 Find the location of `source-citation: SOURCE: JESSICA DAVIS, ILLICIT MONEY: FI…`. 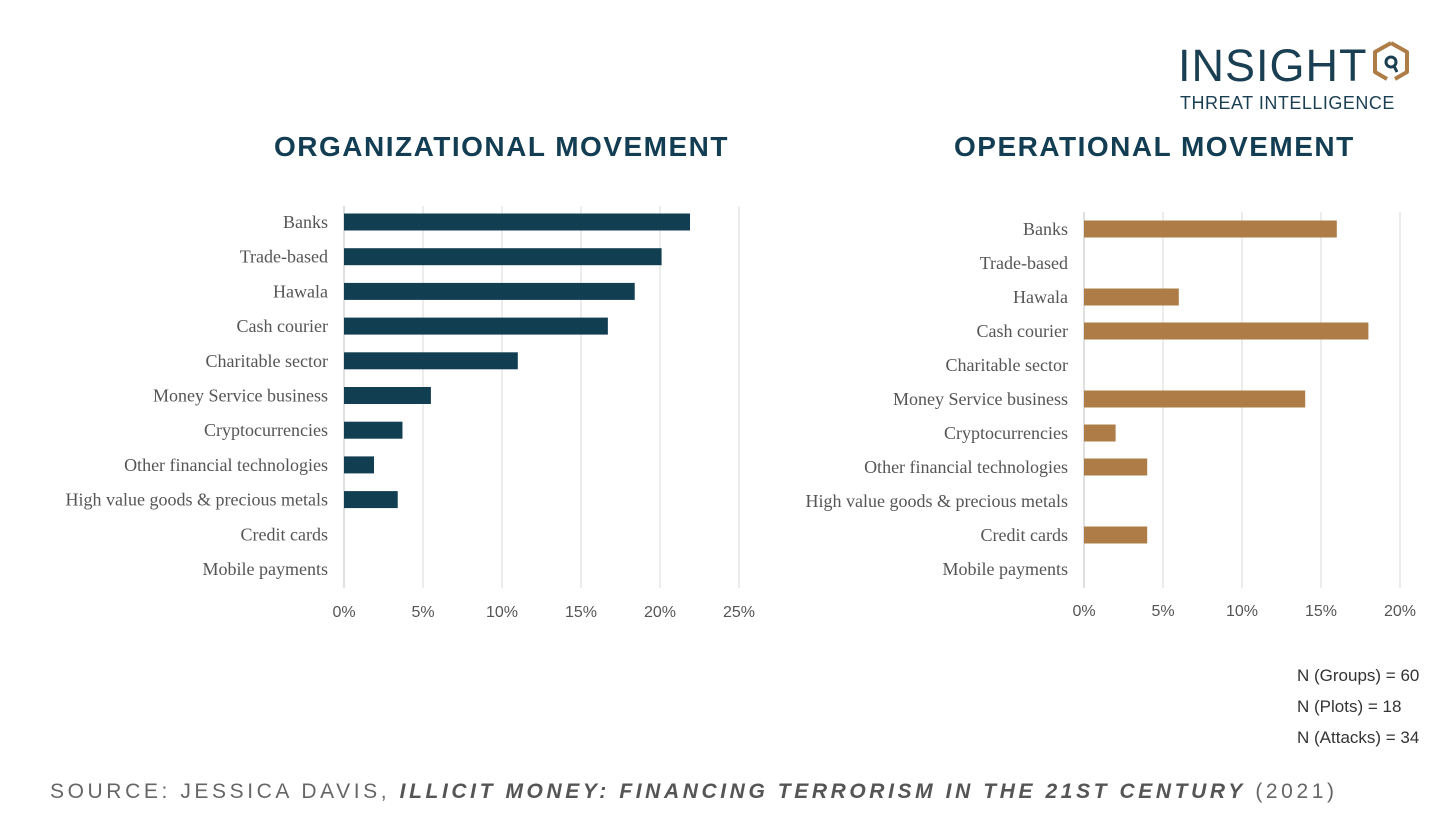

source-citation: SOURCE: JESSICA DAVIS, ILLICIT MONEY: FI… is located at coordinates (694, 792).